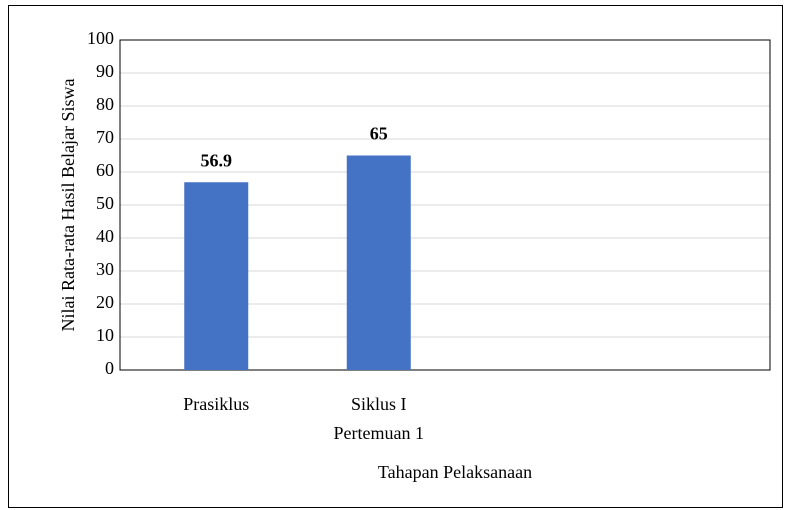 This screenshot has height=510, width=786. I want to click on y-tick-label: 50, so click(105, 203).